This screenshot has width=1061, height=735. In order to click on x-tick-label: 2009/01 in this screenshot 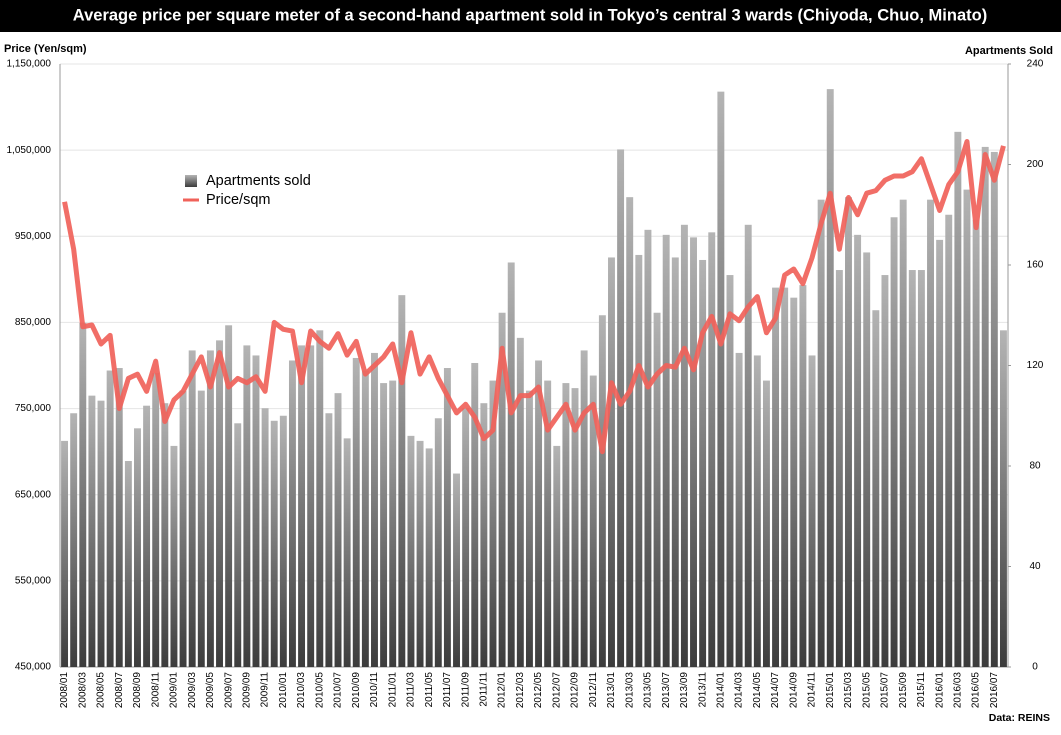, I will do `click(174, 690)`.